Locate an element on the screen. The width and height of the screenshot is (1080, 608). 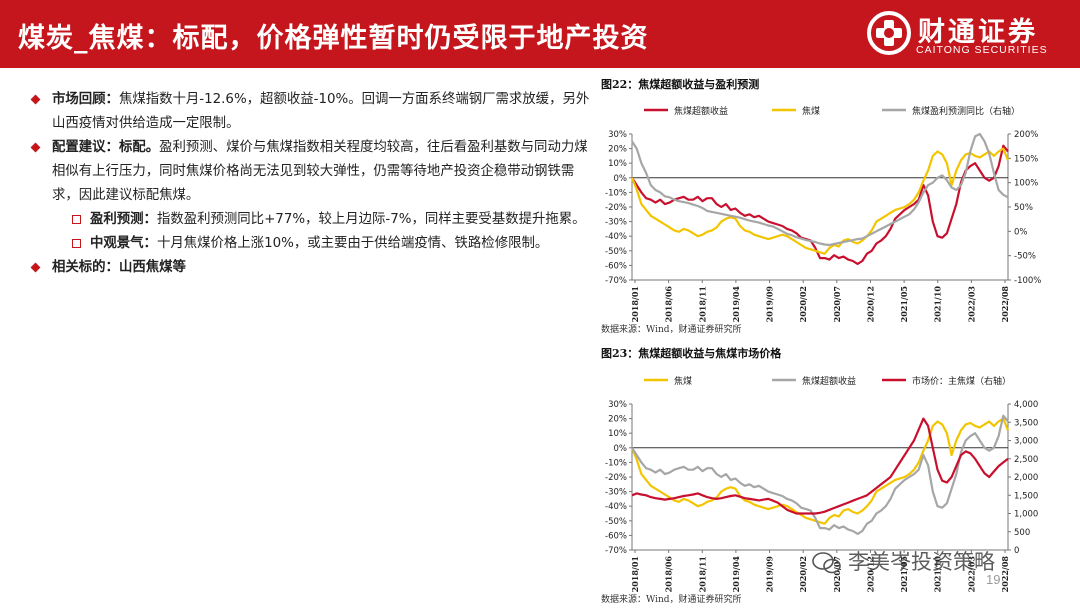
sub-bullet-profit-forecast: 盈利预测：指数盈利预测同比+77%，较上月边际-7%，同样主要受基数提升拖累。 is located at coordinates (310, 220).